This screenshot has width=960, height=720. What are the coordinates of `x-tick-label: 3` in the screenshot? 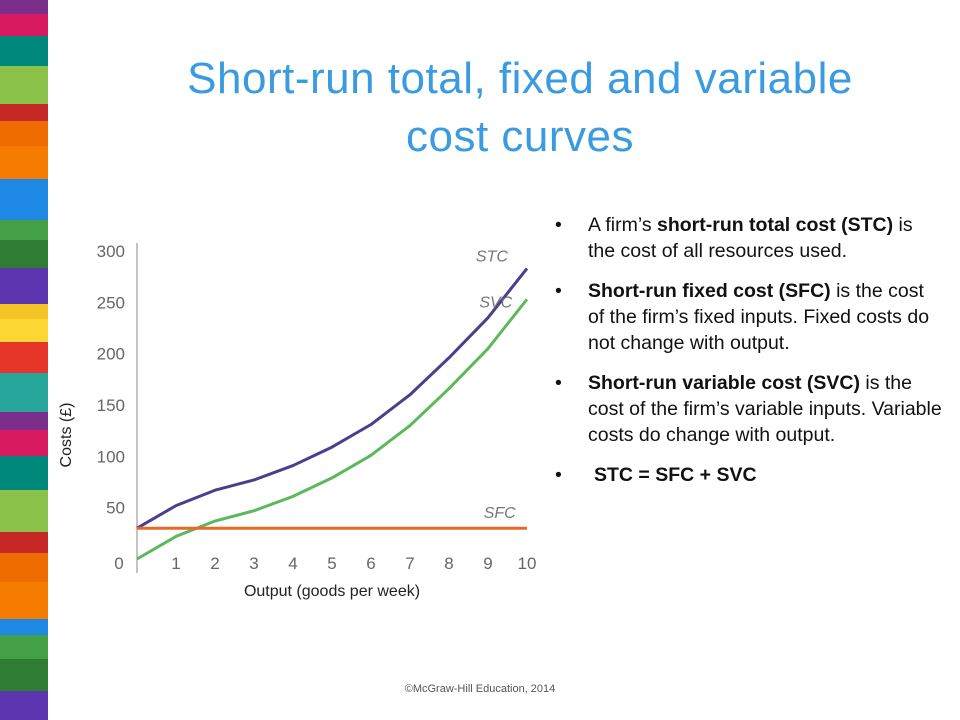 It's located at (253, 563).